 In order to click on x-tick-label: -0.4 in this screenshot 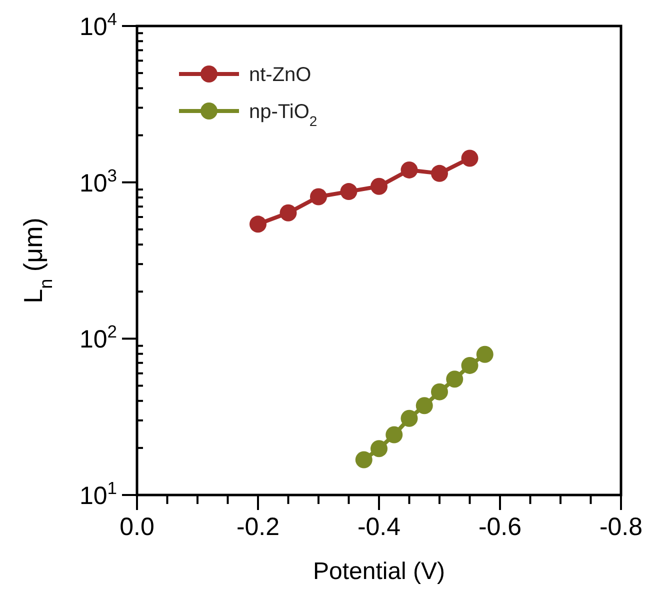, I will do `click(379, 527)`.